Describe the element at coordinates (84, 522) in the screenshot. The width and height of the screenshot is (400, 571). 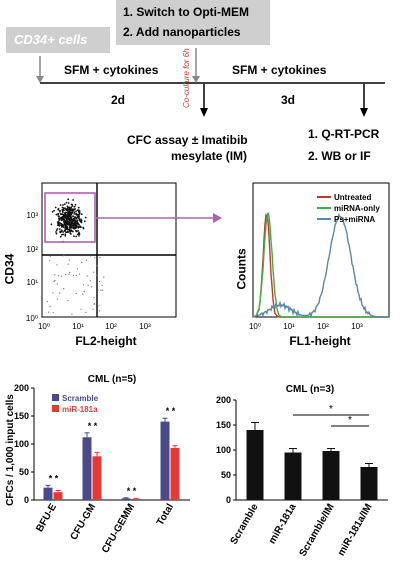
I see `category-label: CFU-GM` at that location.